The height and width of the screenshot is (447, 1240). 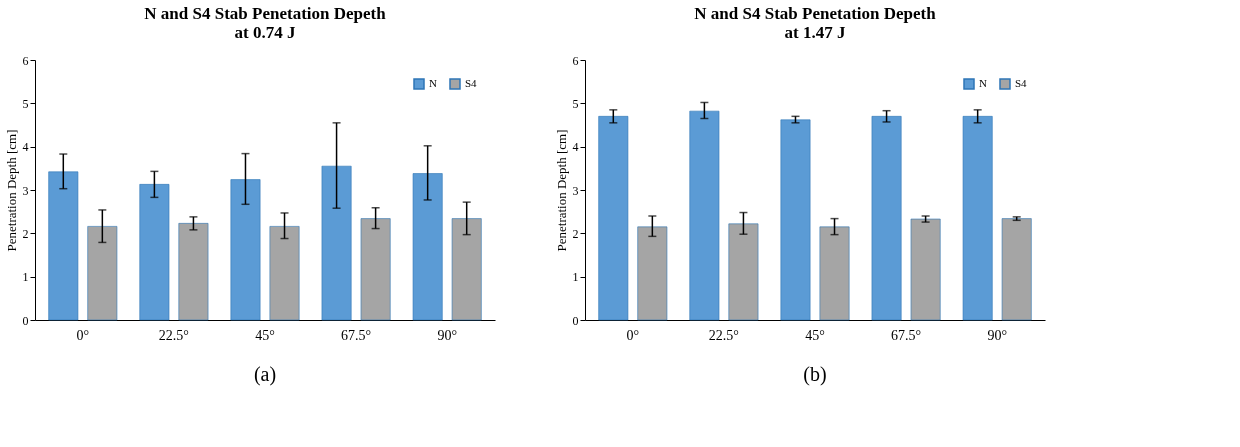 What do you see at coordinates (265, 374) in the screenshot?
I see `text: (a)` at bounding box center [265, 374].